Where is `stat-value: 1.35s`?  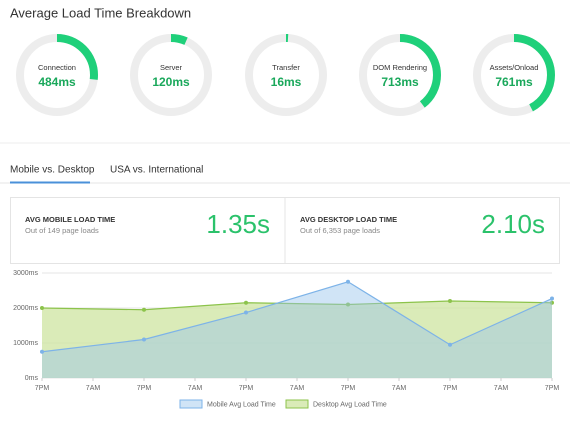
stat-value: 1.35s is located at coordinates (238, 224).